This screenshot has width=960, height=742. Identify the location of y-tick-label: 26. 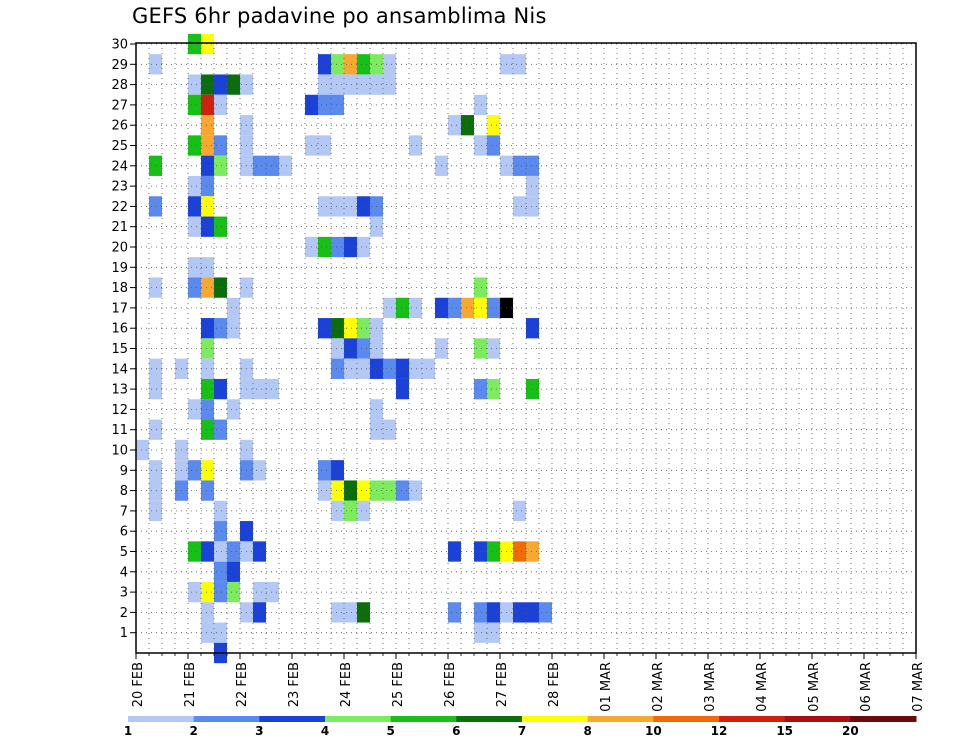
(119, 126).